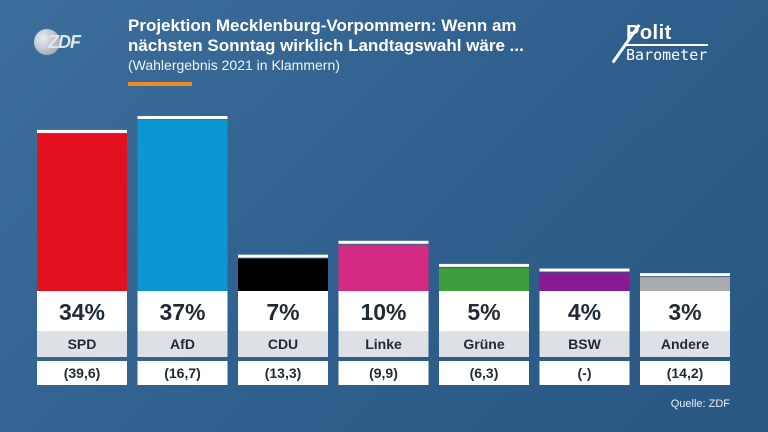 The height and width of the screenshot is (432, 768). I want to click on value-box-cdu, so click(283, 311).